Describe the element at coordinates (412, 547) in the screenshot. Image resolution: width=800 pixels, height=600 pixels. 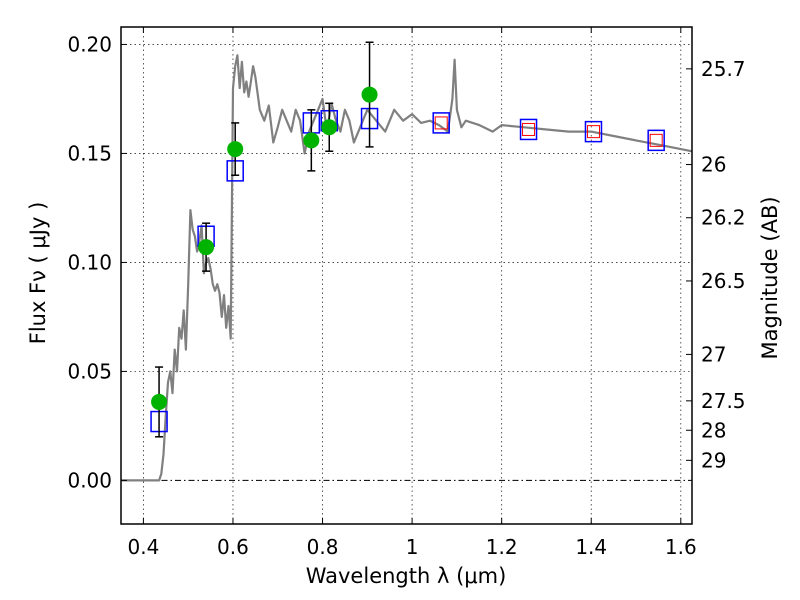
I see `x-tick-label: 1` at that location.